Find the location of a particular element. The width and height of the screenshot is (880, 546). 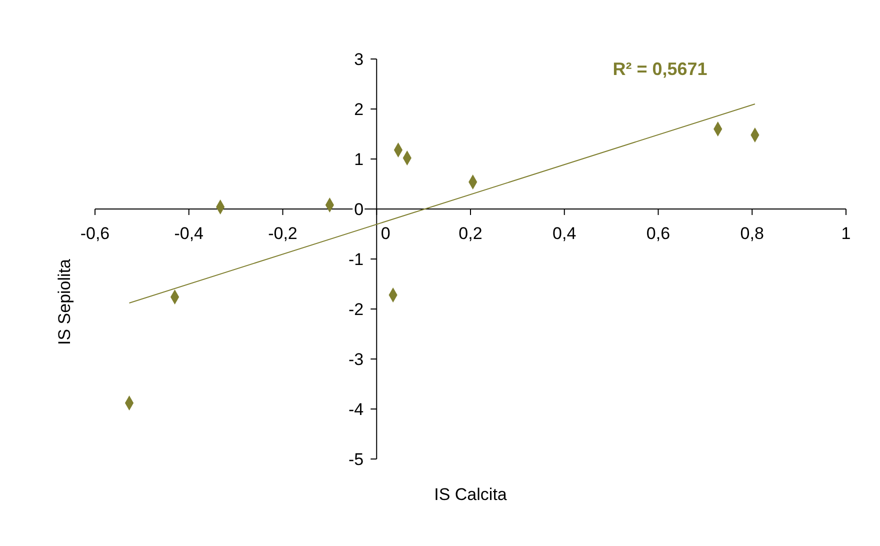

x-tick-label: 0 is located at coordinates (385, 233).